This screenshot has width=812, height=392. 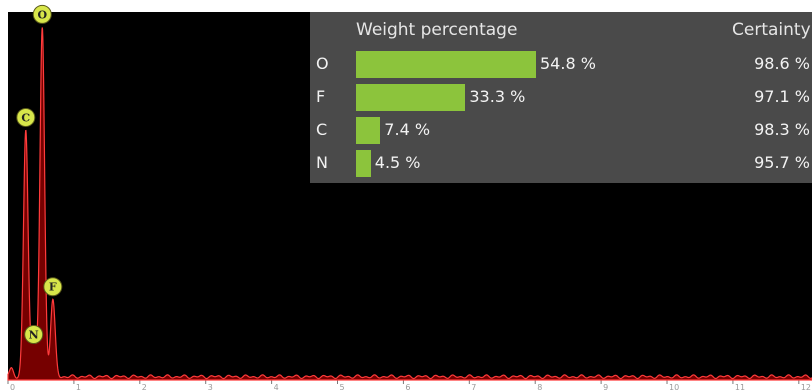 What do you see at coordinates (473, 387) in the screenshot?
I see `x-tick-label: 7` at bounding box center [473, 387].